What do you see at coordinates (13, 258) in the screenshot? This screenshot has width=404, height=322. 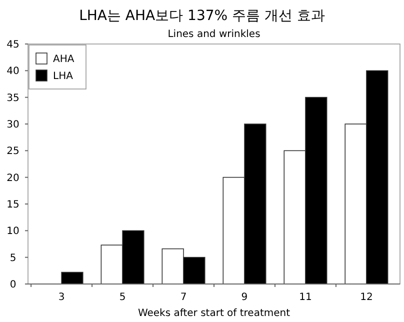 I see `y-tick-label: 5` at bounding box center [13, 258].